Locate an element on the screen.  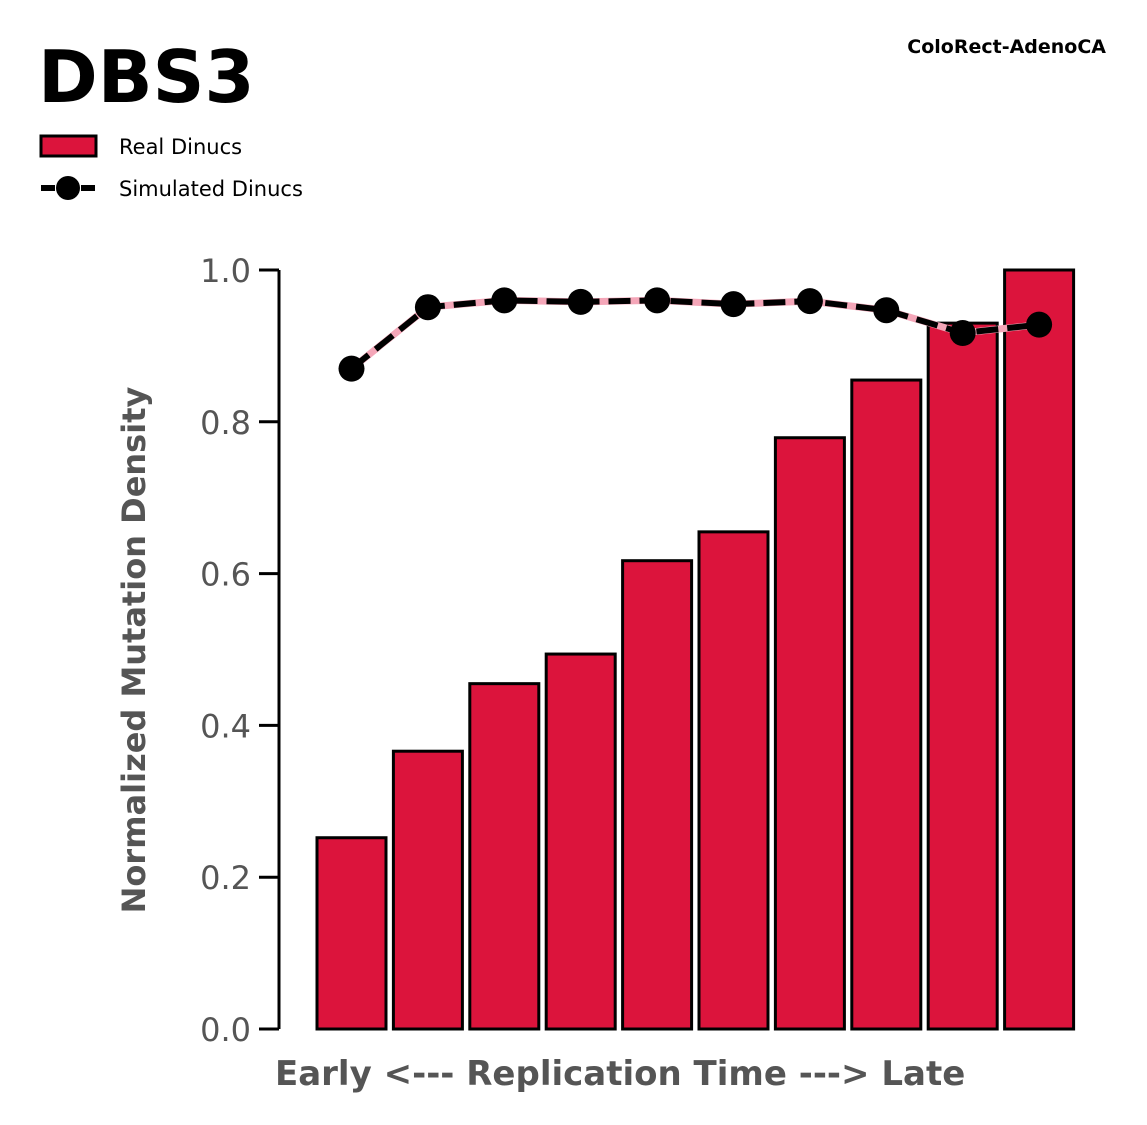
legend: Real Dinucs Simulated Dinucs is located at coordinates (171, 167).